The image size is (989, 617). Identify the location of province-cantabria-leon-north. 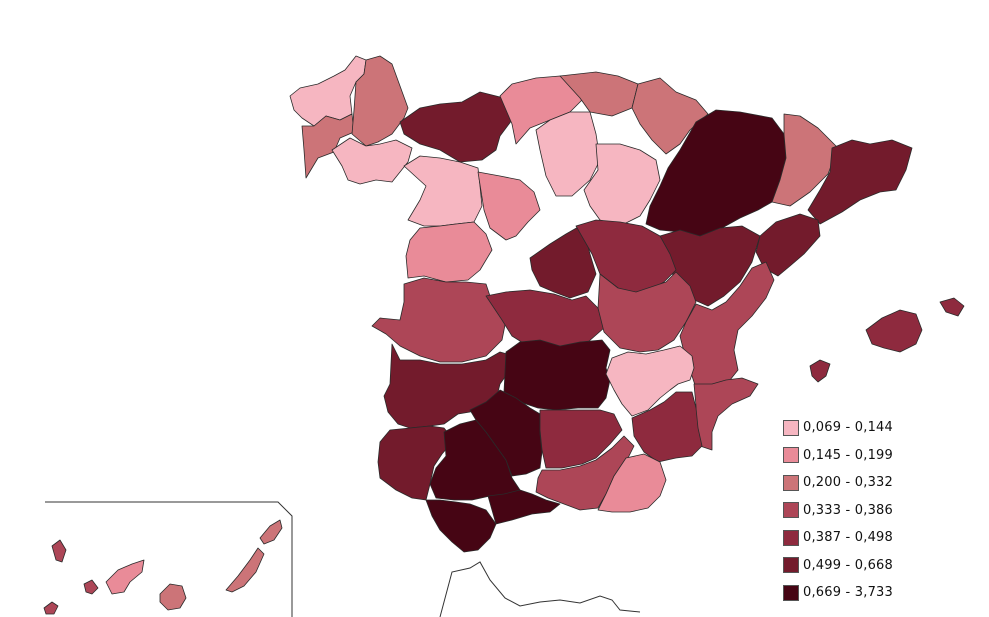
(456, 127).